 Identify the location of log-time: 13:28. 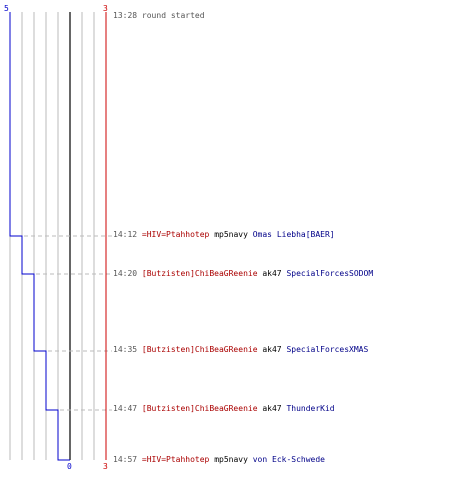
(125, 15).